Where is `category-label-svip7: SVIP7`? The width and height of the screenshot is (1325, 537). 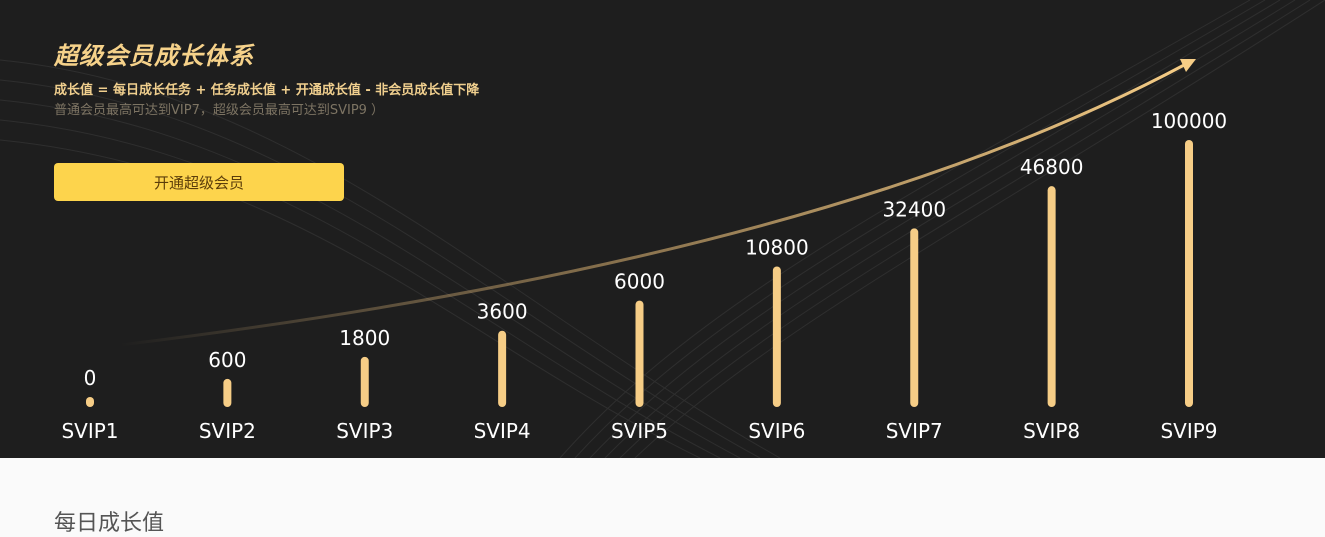 category-label-svip7: SVIP7 is located at coordinates (914, 431).